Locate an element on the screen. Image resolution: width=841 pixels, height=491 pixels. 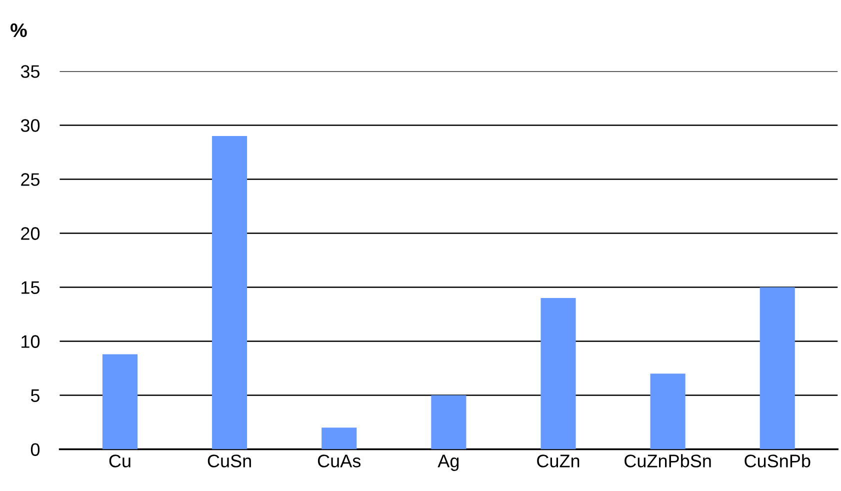
x-tick-label: Ag is located at coordinates (448, 462).